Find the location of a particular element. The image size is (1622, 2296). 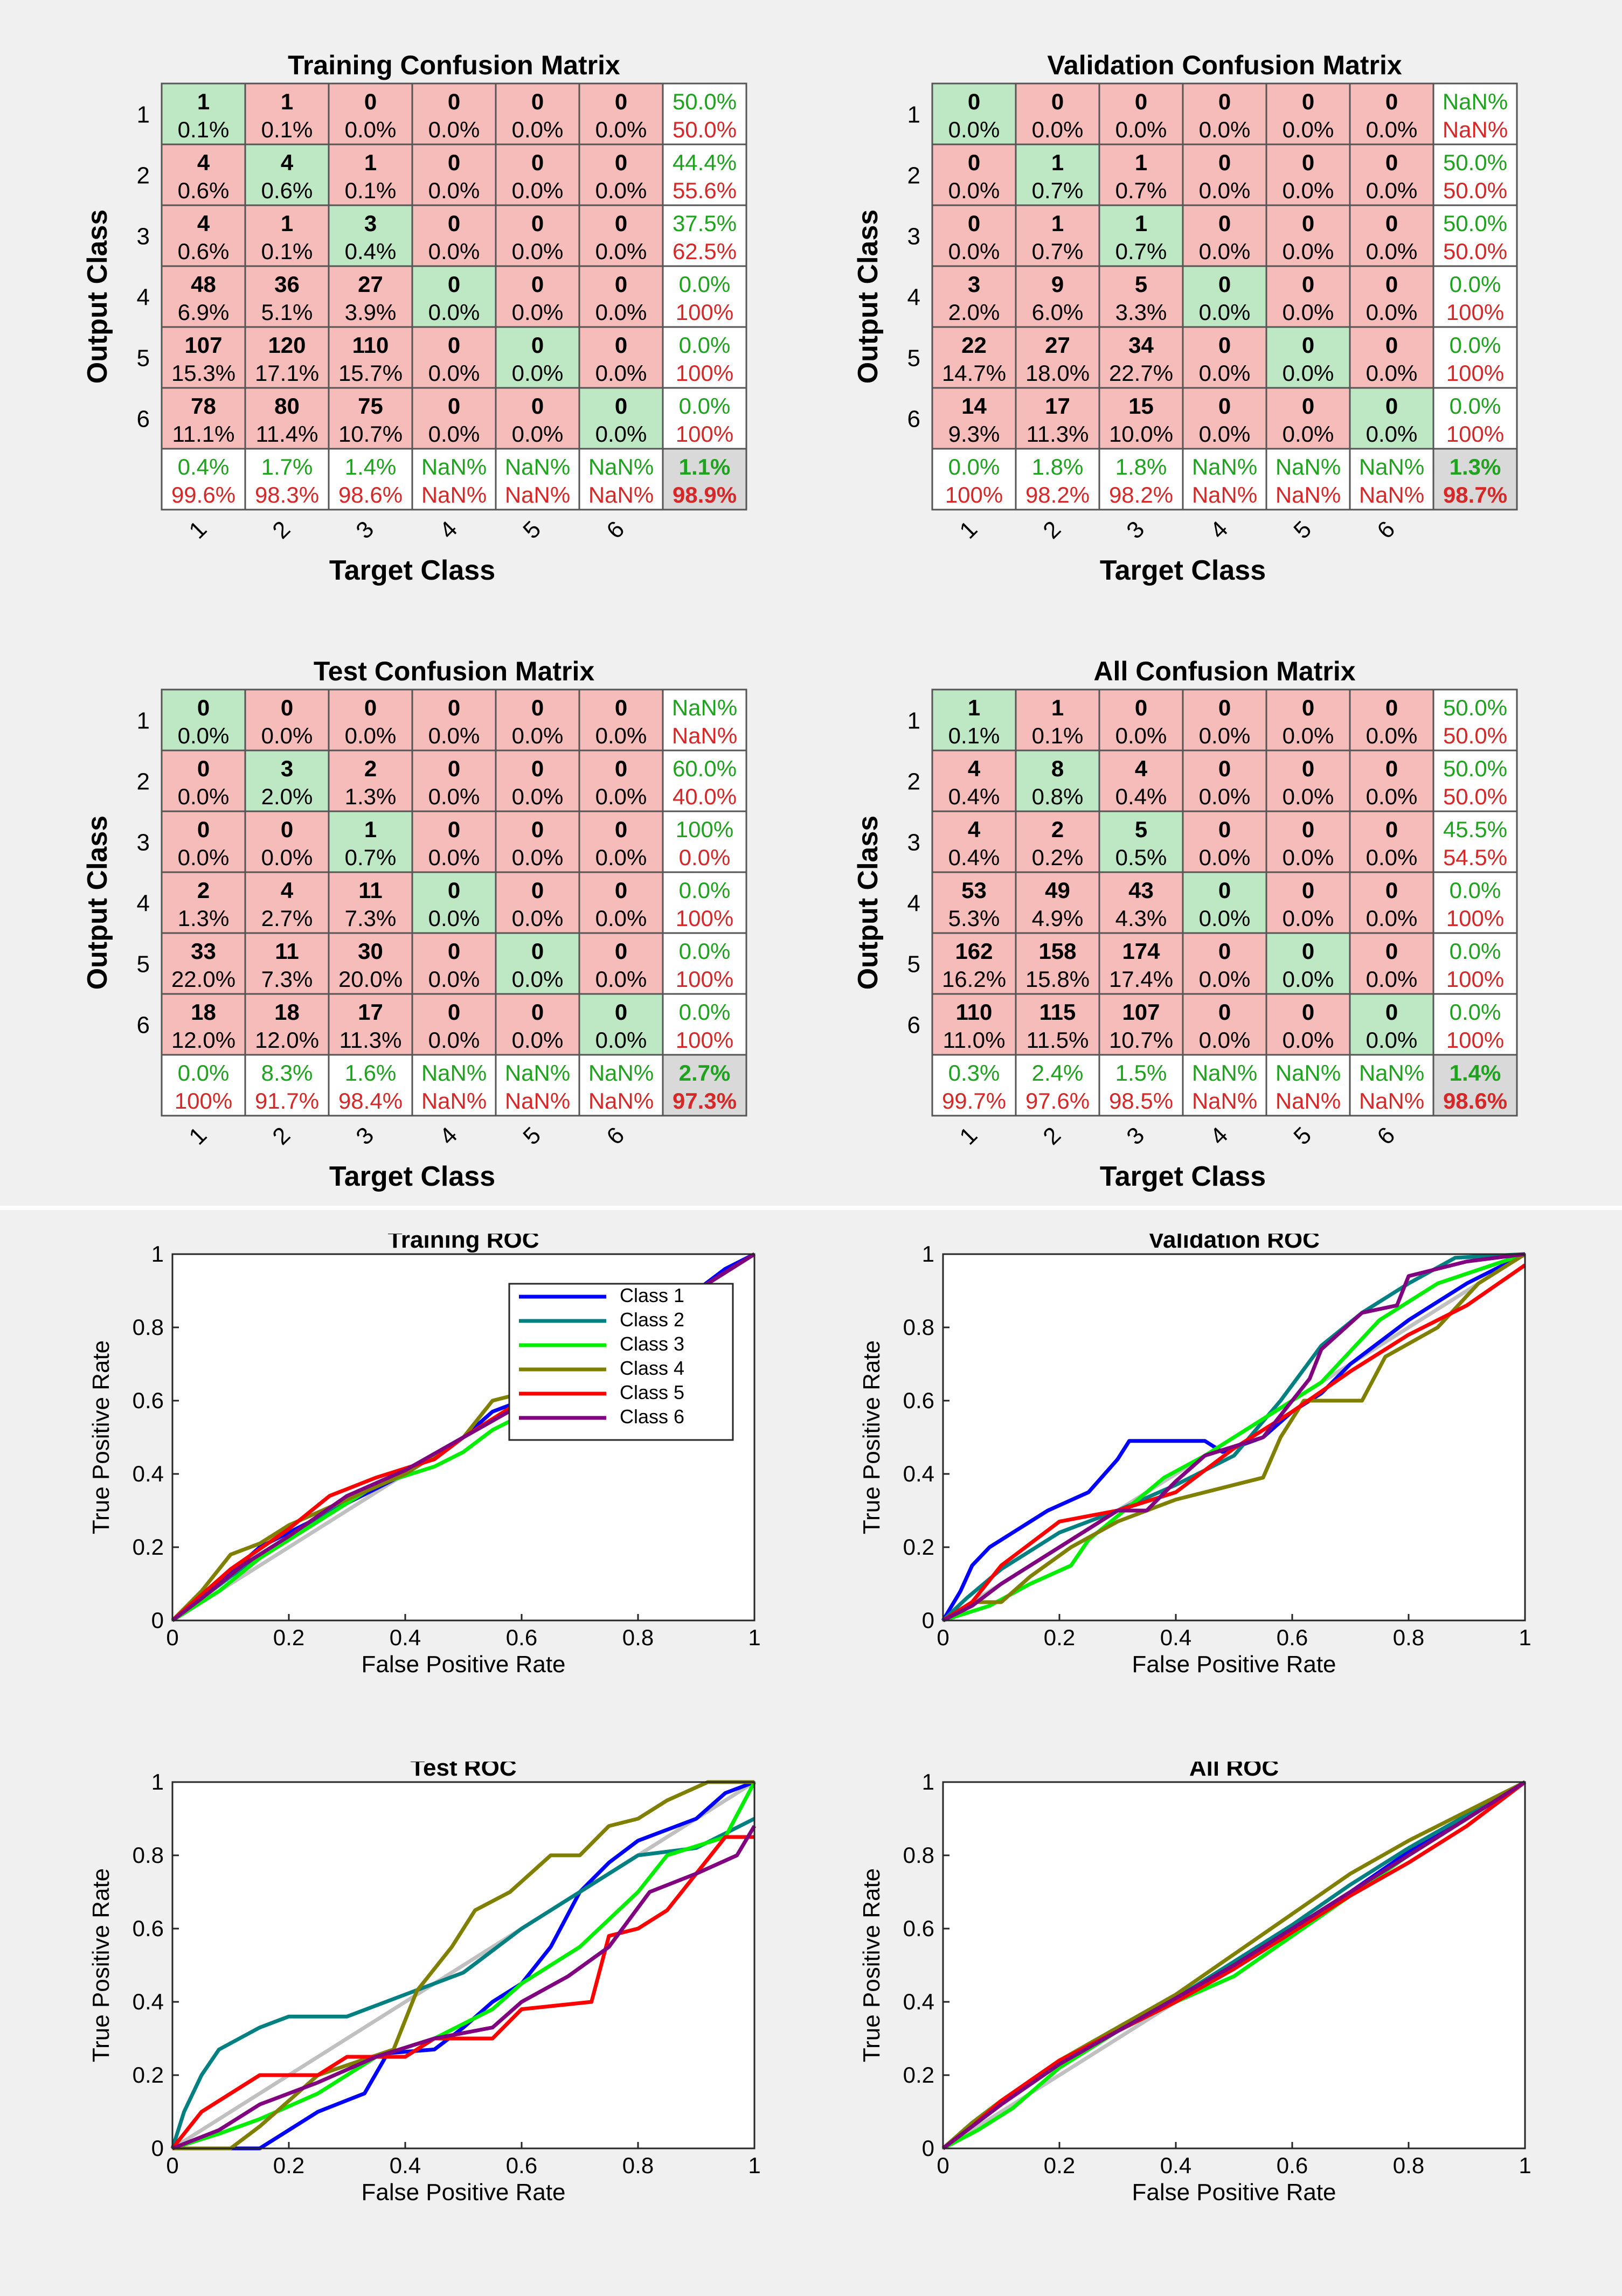

cell-value: 43 is located at coordinates (1141, 890).